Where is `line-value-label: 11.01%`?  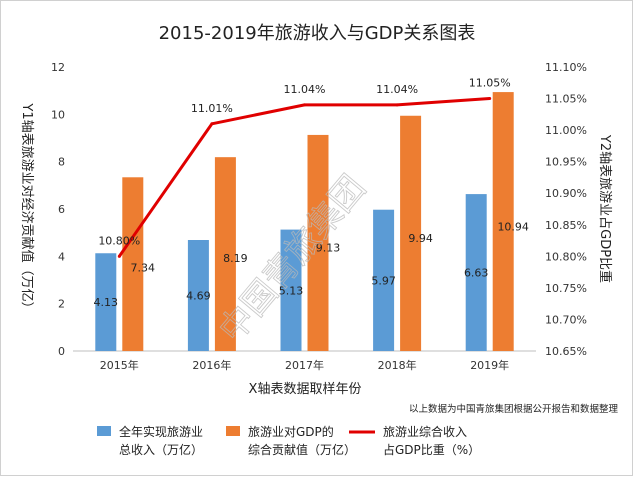 line-value-label: 11.01% is located at coordinates (212, 108).